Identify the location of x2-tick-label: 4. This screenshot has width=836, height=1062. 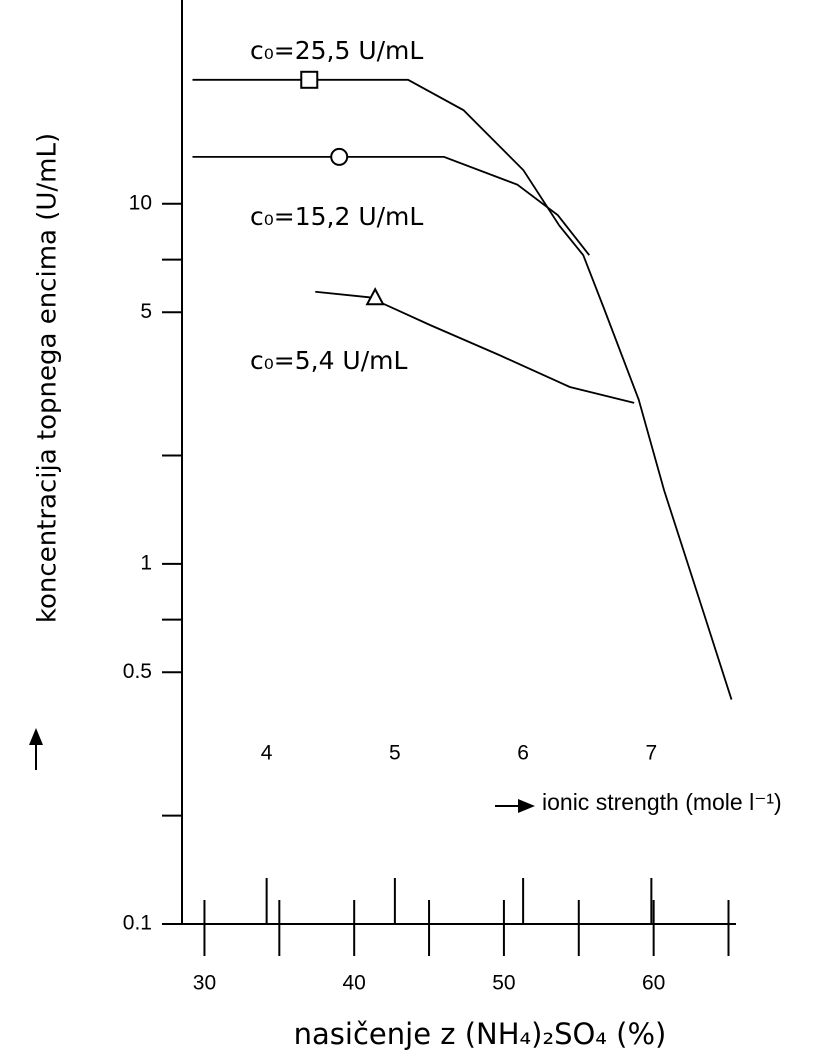
(267, 753).